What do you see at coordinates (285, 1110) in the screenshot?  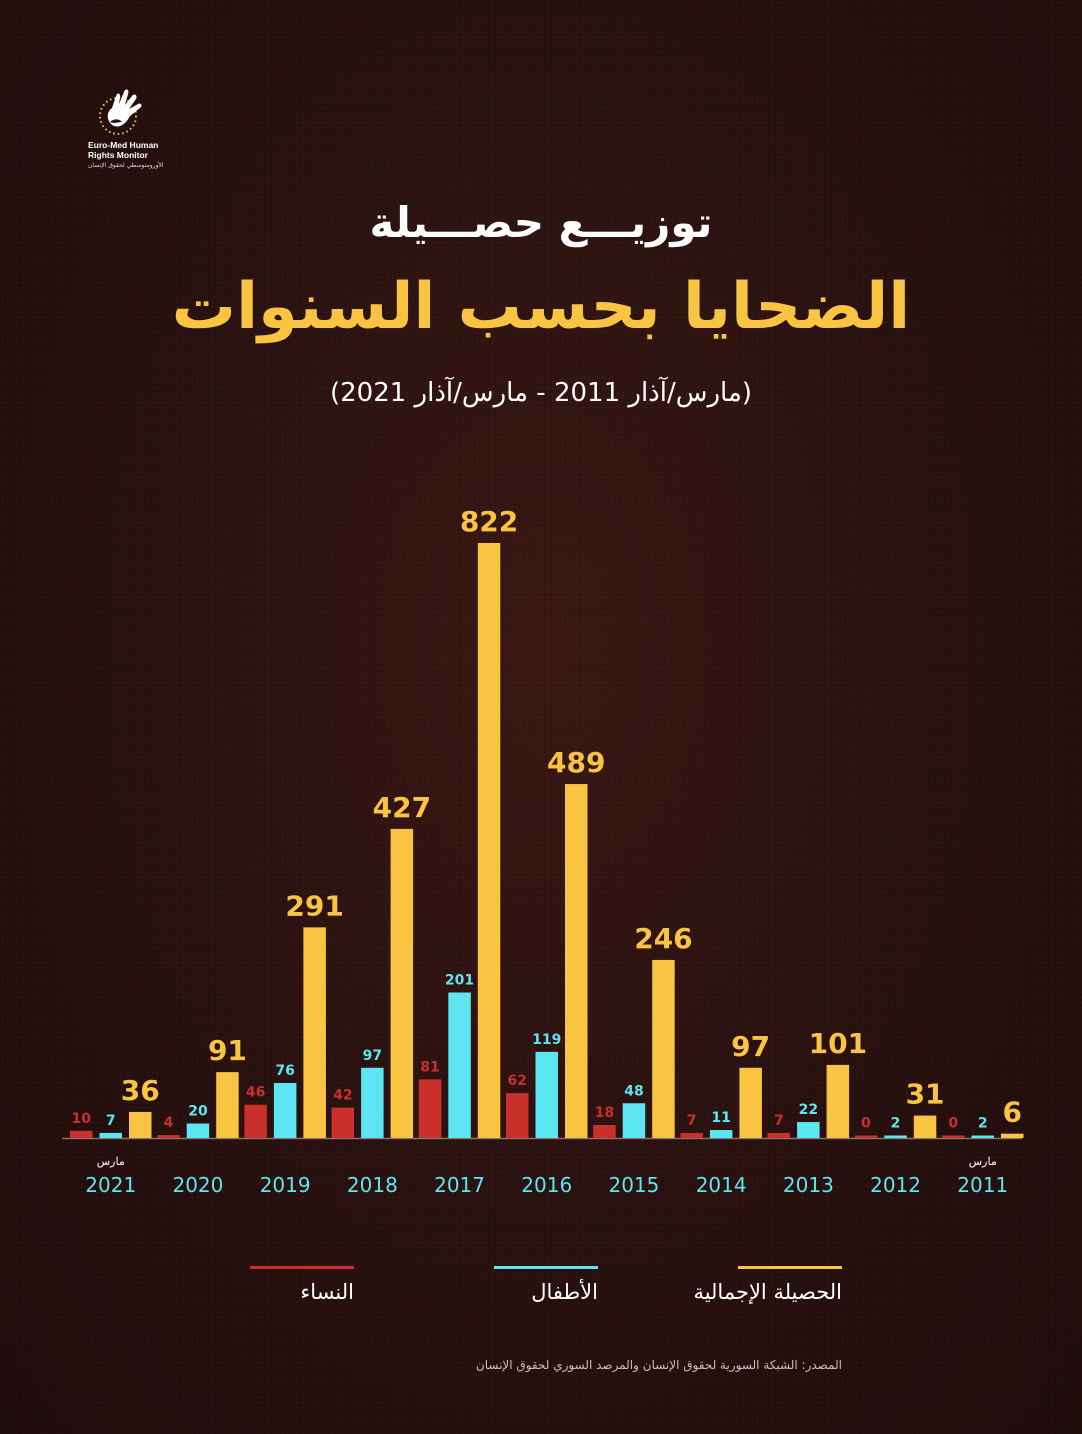 I see `bar-children-2019` at bounding box center [285, 1110].